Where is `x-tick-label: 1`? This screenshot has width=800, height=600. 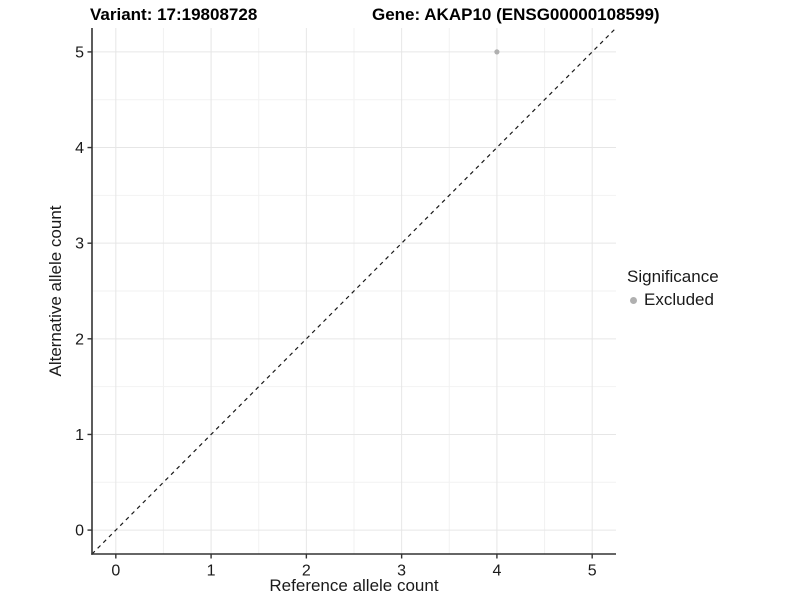 x-tick-label: 1 is located at coordinates (211, 571).